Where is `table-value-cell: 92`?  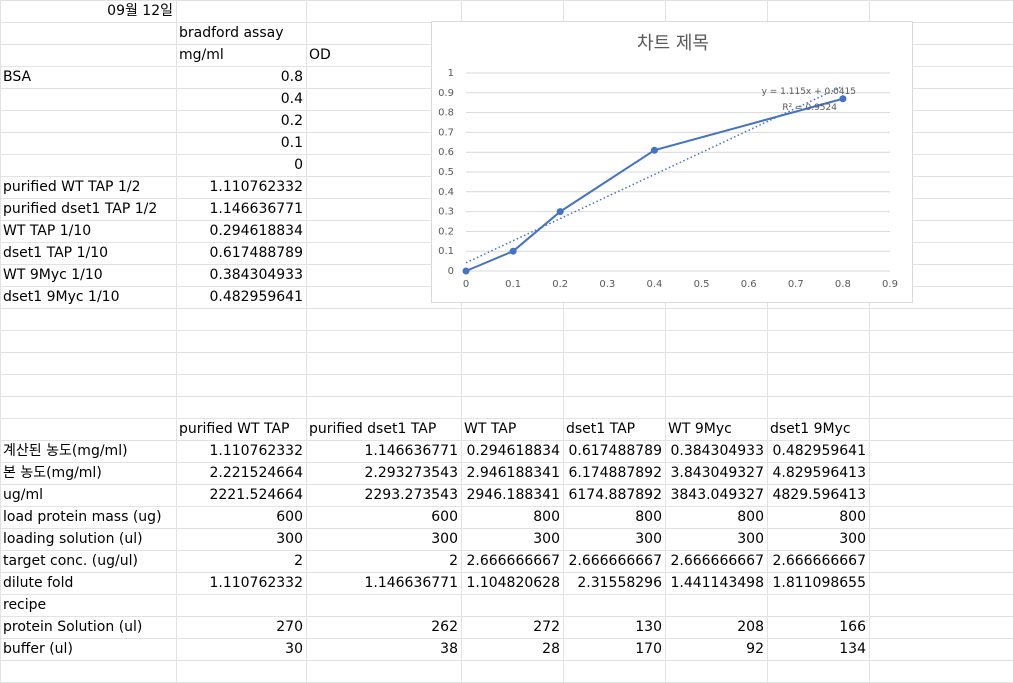 table-value-cell: 92 is located at coordinates (755, 649).